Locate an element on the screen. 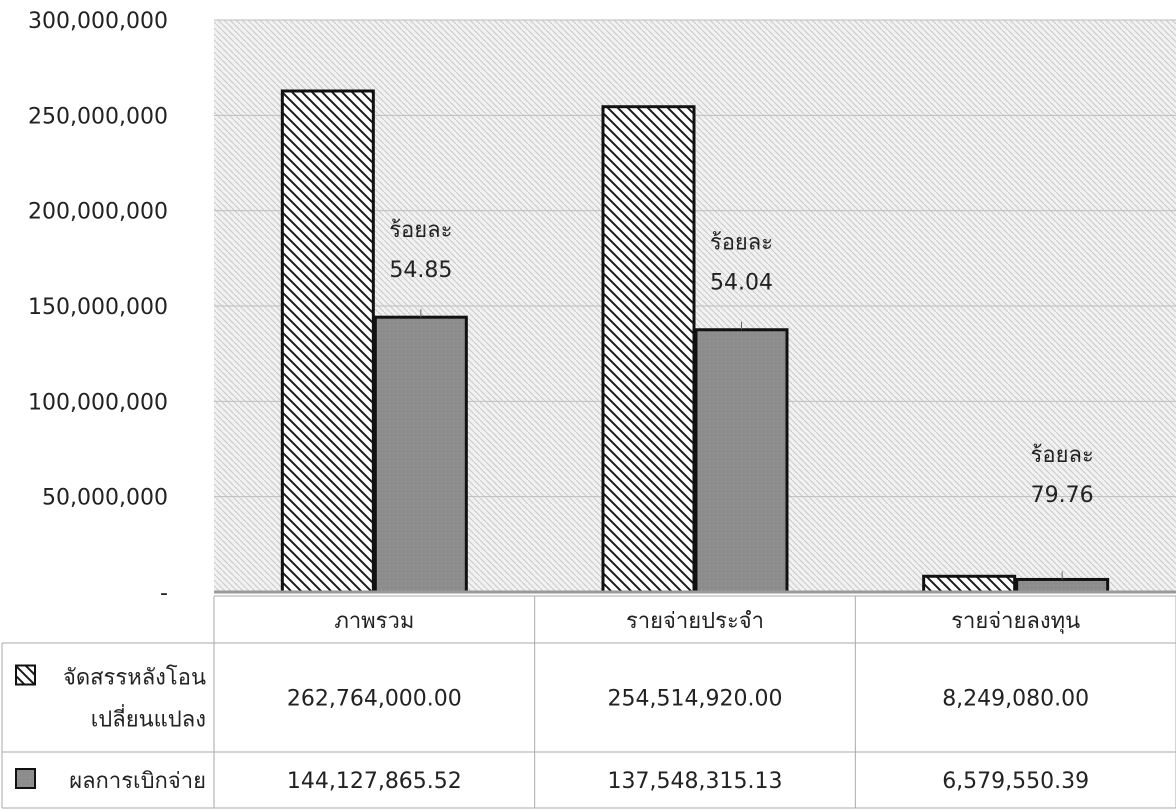 The width and height of the screenshot is (1176, 810). y-tick-label: 250,000,000 is located at coordinates (98, 116).